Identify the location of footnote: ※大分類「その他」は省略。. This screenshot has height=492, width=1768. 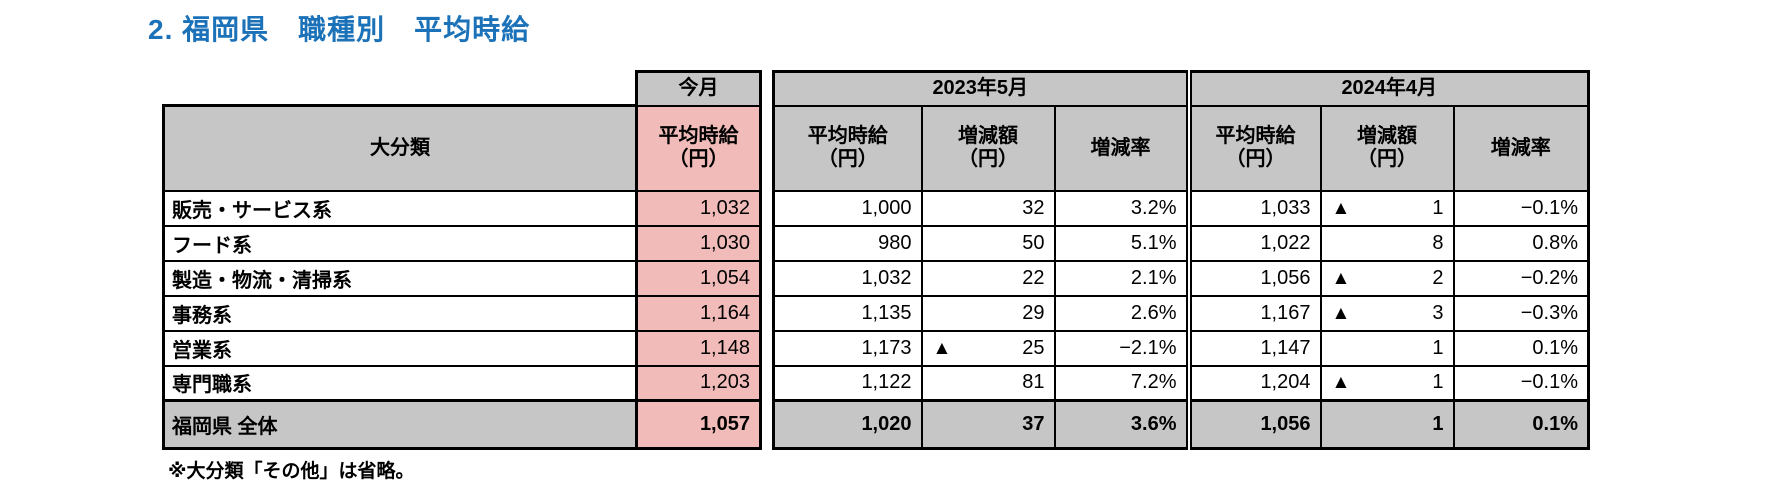
(291, 471).